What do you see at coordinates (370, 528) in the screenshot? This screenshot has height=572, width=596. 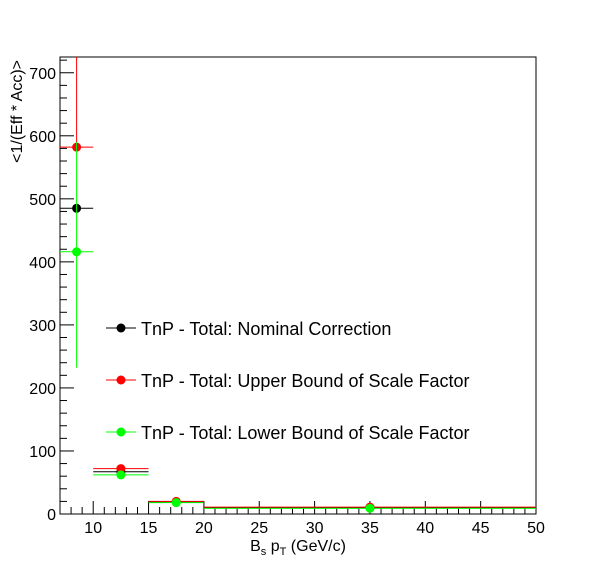 I see `x-tick-label: 35` at bounding box center [370, 528].